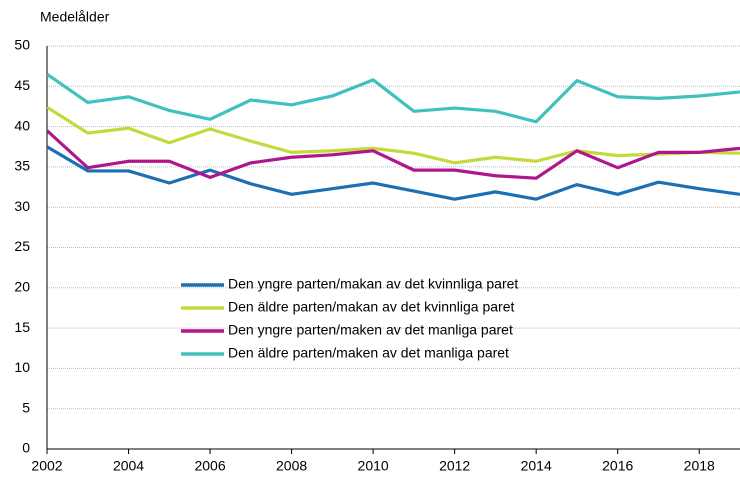 This screenshot has width=740, height=479. What do you see at coordinates (128, 466) in the screenshot?
I see `x-tick-label: 2004` at bounding box center [128, 466].